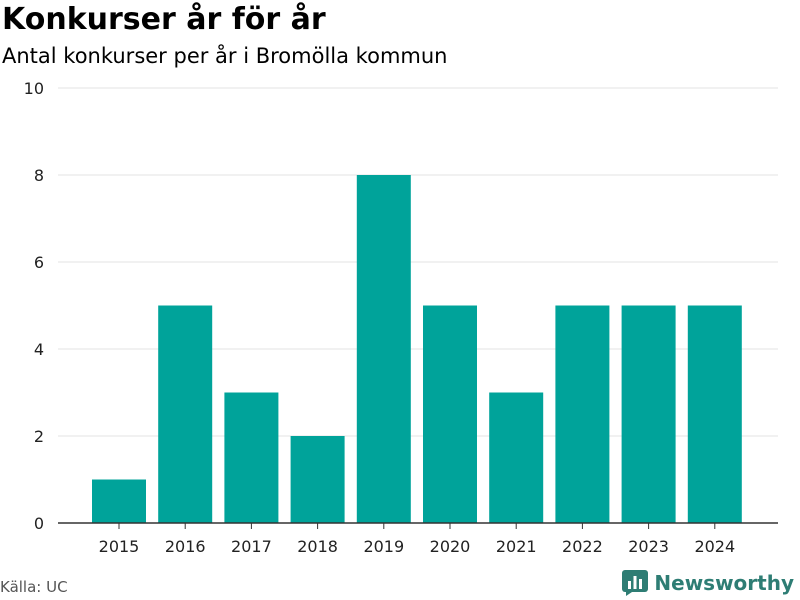 Image resolution: width=800 pixels, height=600 pixels. What do you see at coordinates (251, 457) in the screenshot?
I see `bar-2017` at bounding box center [251, 457].